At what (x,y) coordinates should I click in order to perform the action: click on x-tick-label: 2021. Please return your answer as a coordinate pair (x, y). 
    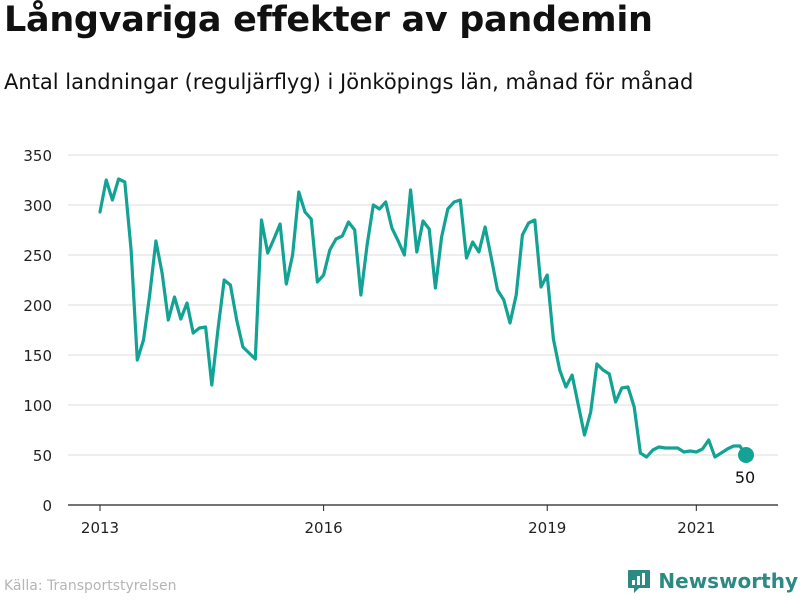
    Looking at the image, I should click on (696, 528).